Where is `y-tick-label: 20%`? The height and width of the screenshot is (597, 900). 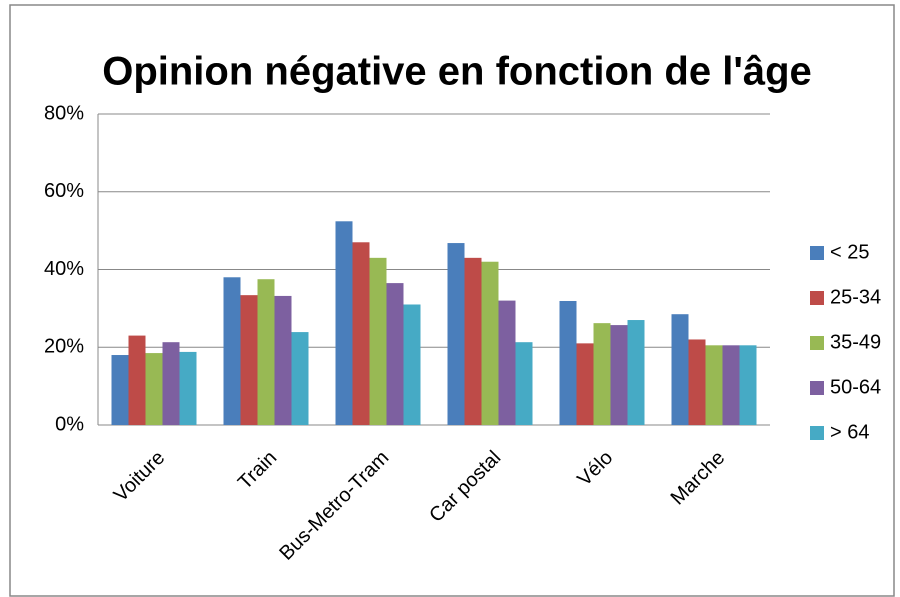
y-tick-label: 20% is located at coordinates (64, 347).